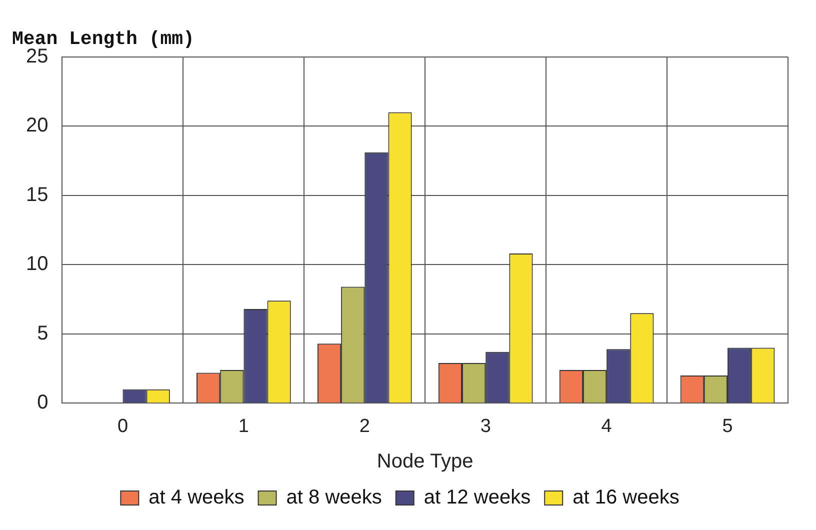  Describe the element at coordinates (42, 333) in the screenshot. I see `y-tick-label: 5` at that location.